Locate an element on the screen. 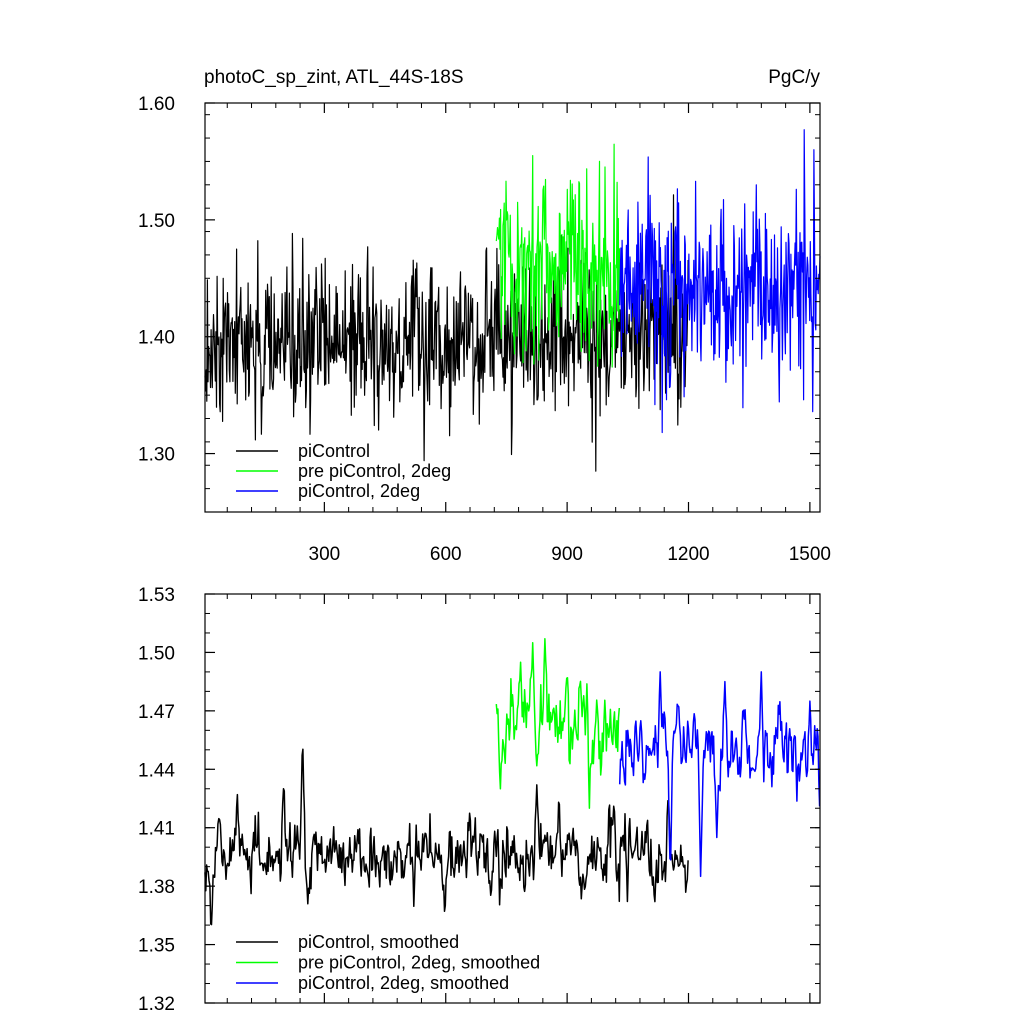  y-tick-label: 1.53 is located at coordinates (156, 595).